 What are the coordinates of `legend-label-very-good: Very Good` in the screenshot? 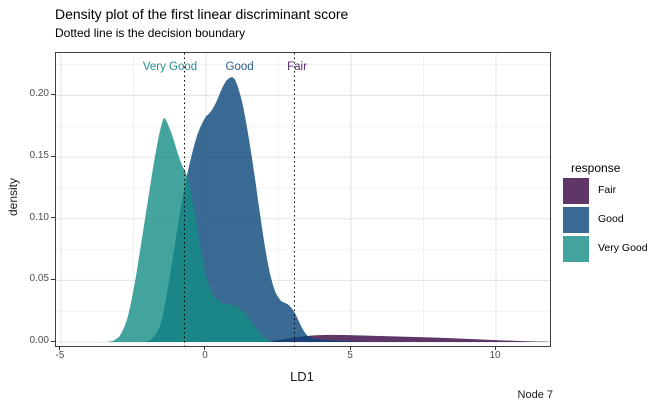 It's located at (623, 248).